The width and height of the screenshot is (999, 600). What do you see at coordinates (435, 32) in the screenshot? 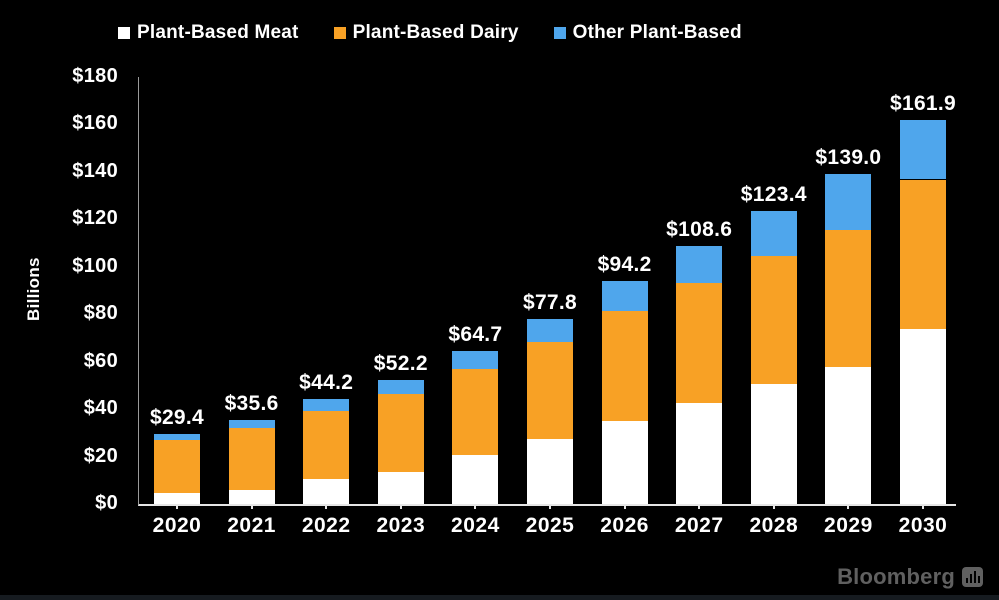
I see `legend-label: Plant-Based Dairy` at bounding box center [435, 32].